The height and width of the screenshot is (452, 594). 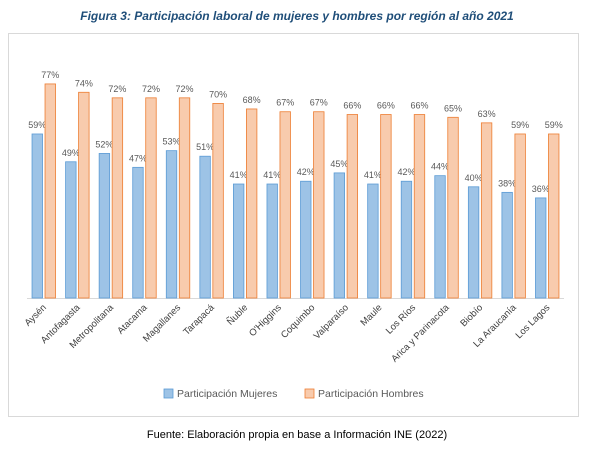 I want to click on data-label-hombres-4: 72%, so click(x=151, y=89).